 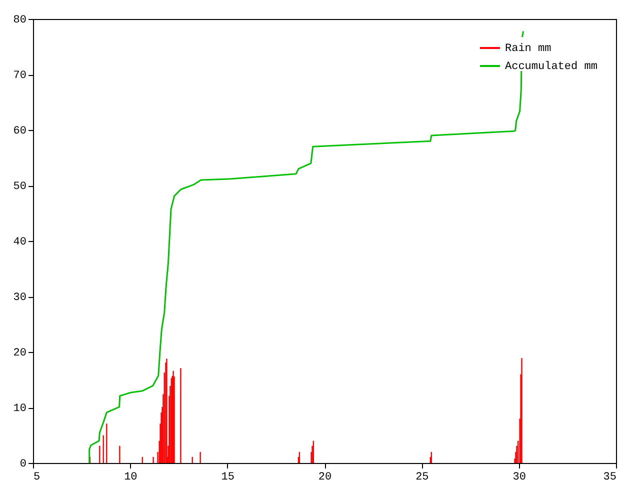 What do you see at coordinates (19, 298) in the screenshot?
I see `y-tick-label: 30` at bounding box center [19, 298].